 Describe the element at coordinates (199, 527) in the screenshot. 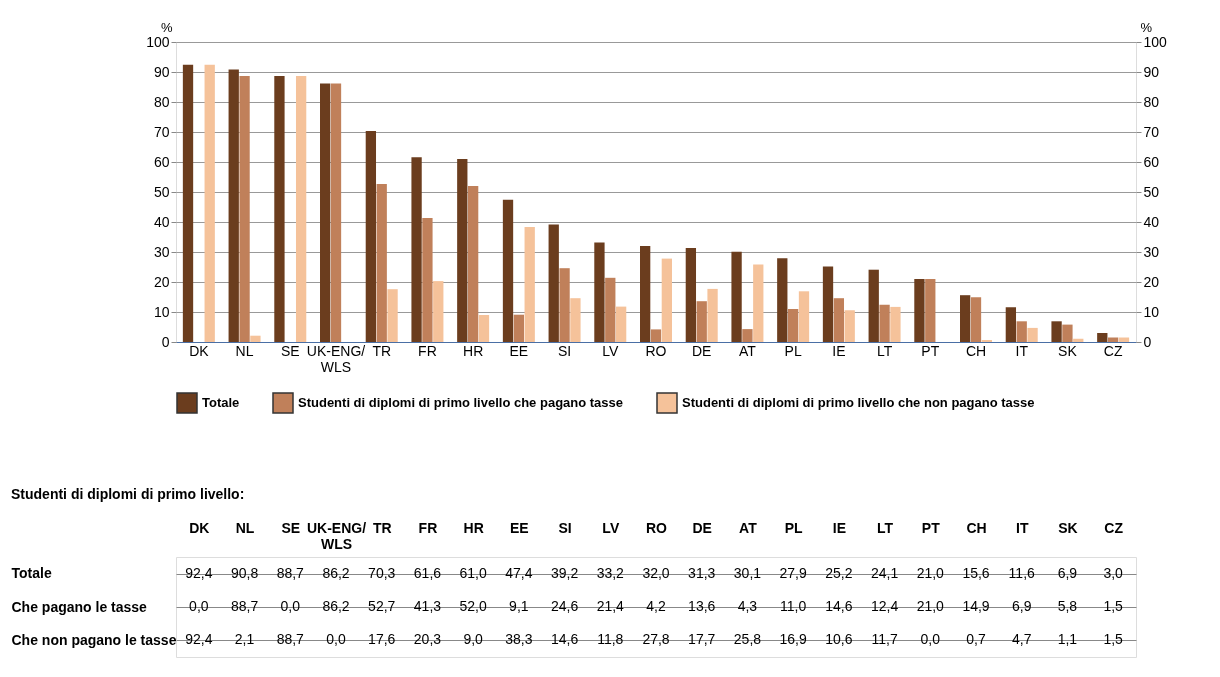

I see `category-label: DK` at that location.